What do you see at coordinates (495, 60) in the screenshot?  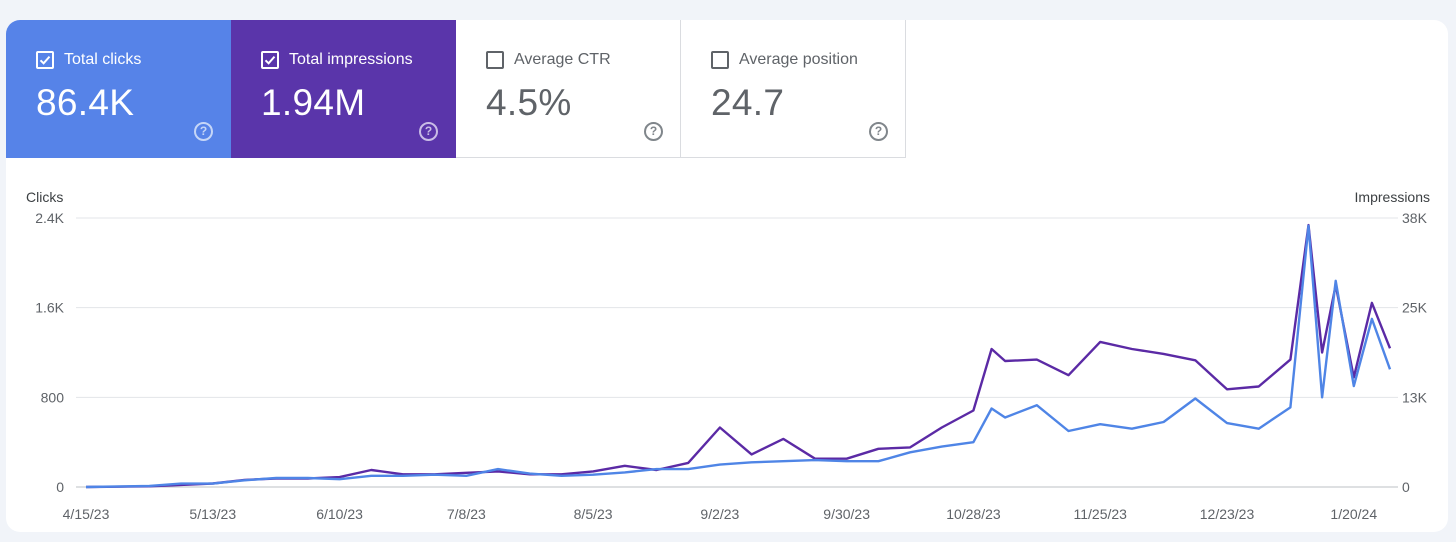 I see `ctr-checkbox` at bounding box center [495, 60].